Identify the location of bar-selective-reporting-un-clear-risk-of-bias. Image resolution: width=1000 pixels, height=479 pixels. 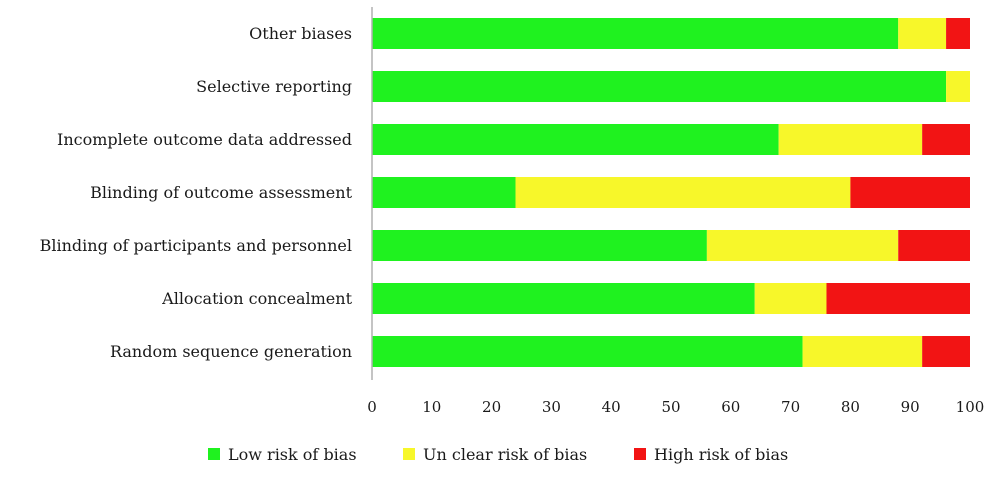
(958, 86).